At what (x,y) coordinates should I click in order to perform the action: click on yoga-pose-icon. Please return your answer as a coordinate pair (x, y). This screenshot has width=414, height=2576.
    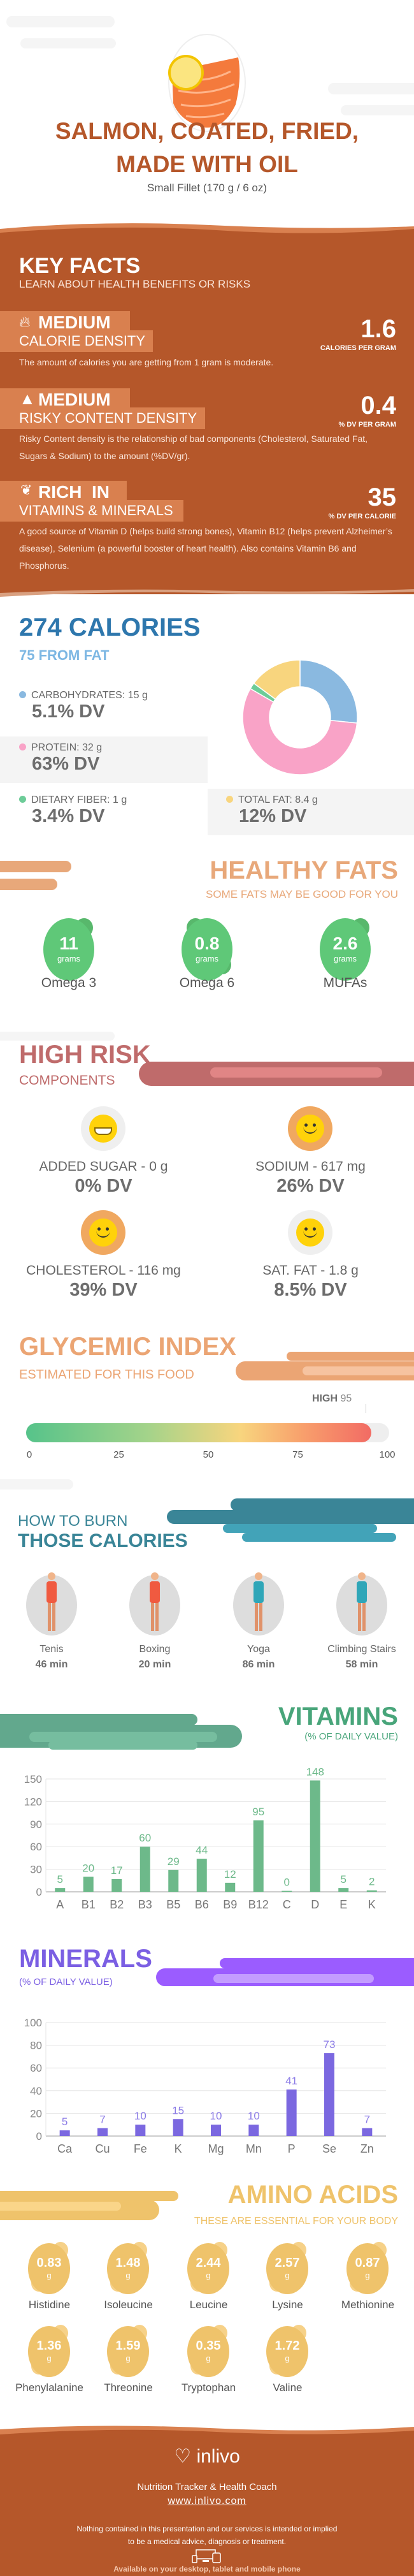
    Looking at the image, I should click on (258, 1602).